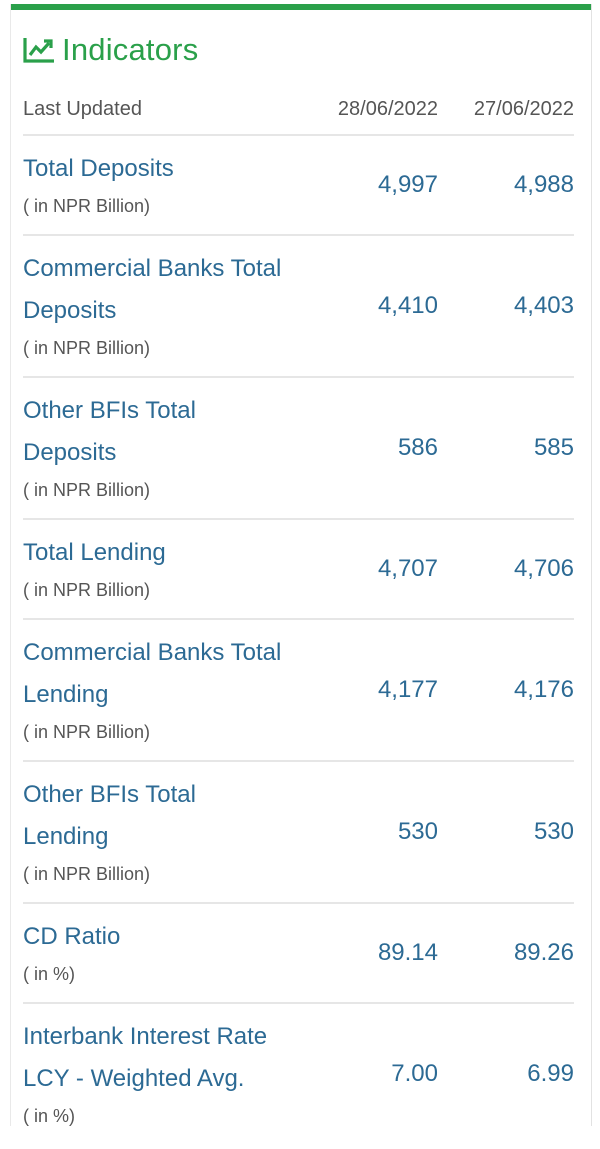 This screenshot has height=1149, width=600. I want to click on indicator-name-cell: CD Ratio ( in %), so click(168, 953).